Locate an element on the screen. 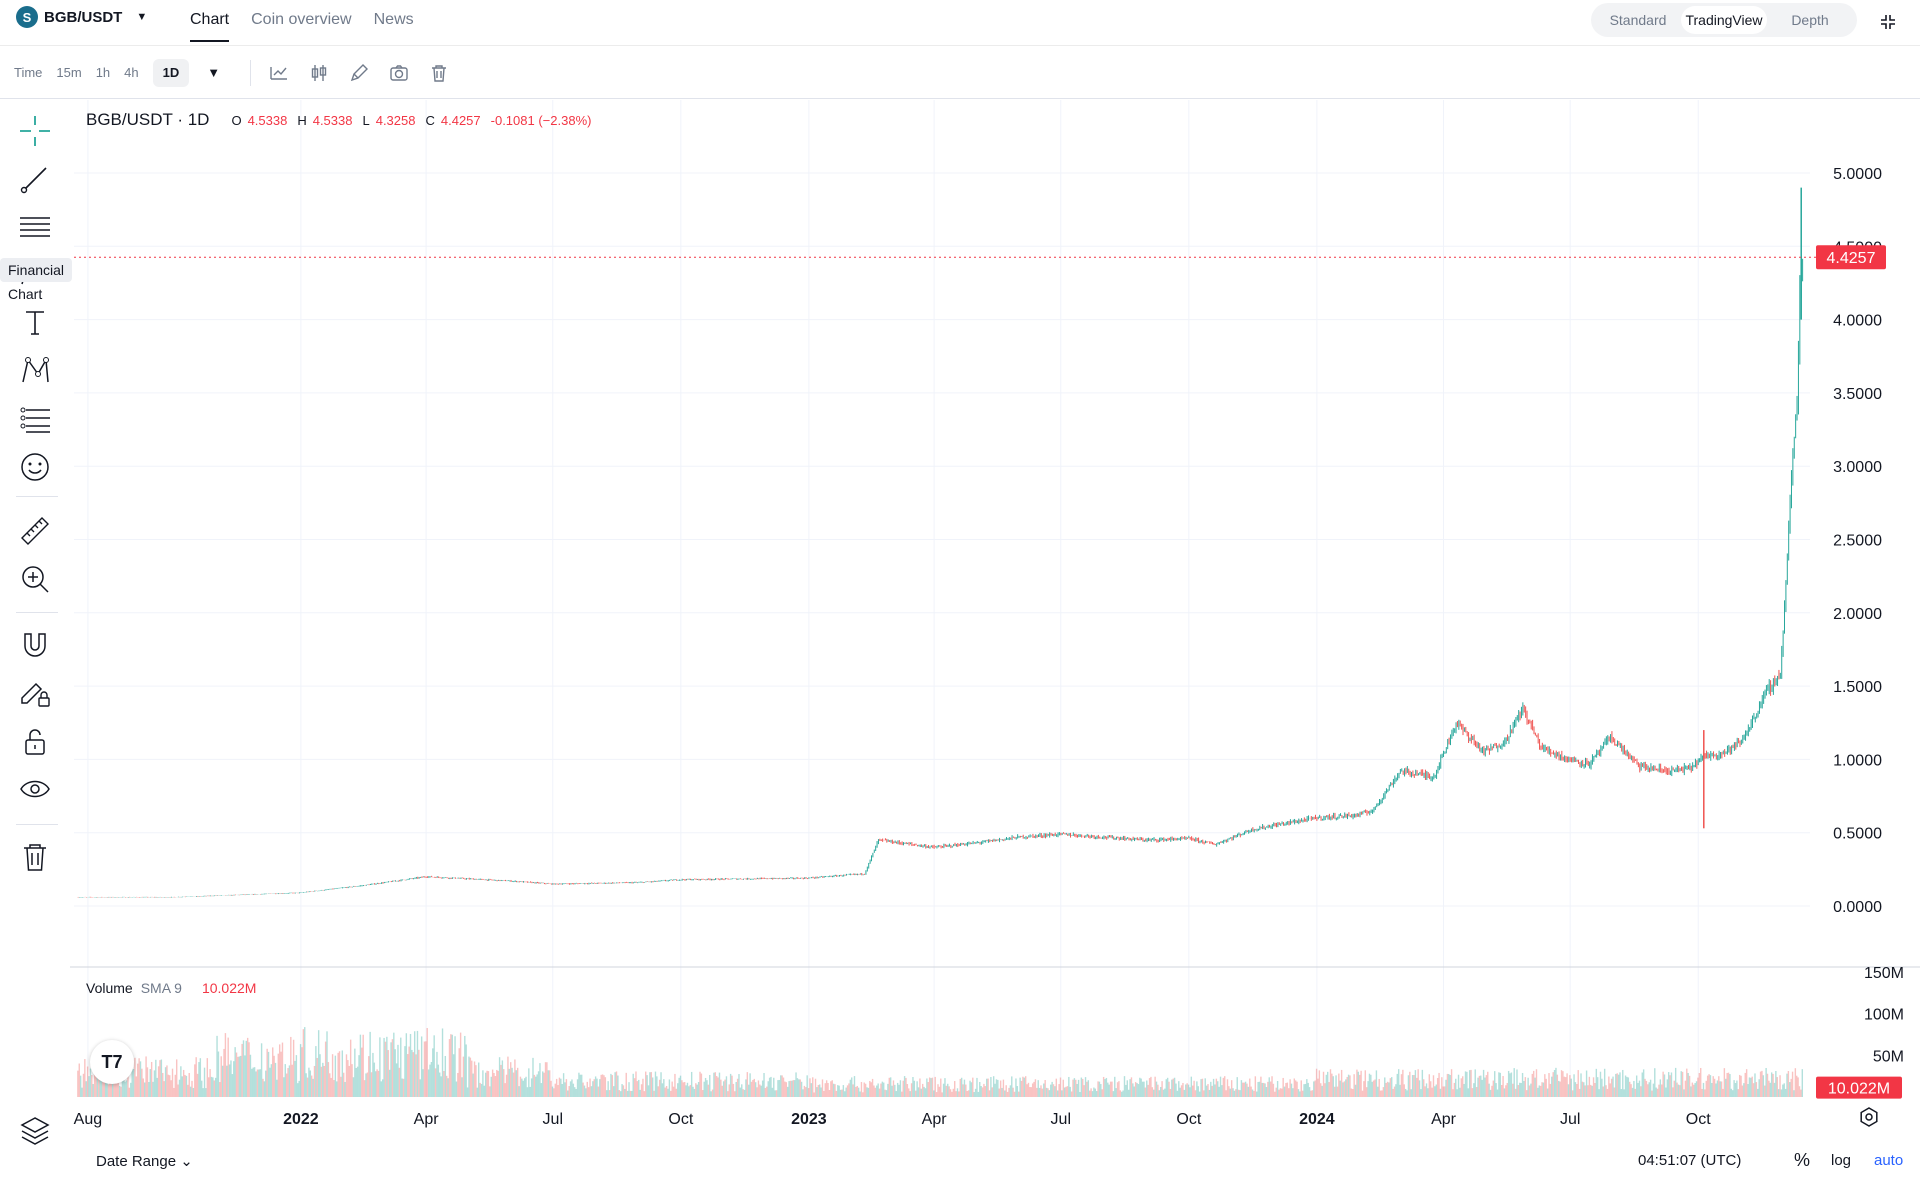 Image resolution: width=1920 pixels, height=1187 pixels. indicator-line-icon is located at coordinates (279, 73).